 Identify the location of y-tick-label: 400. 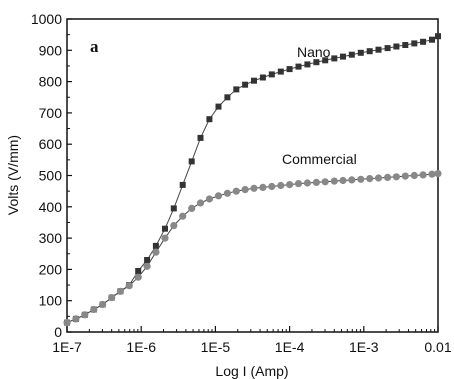
(51, 207).